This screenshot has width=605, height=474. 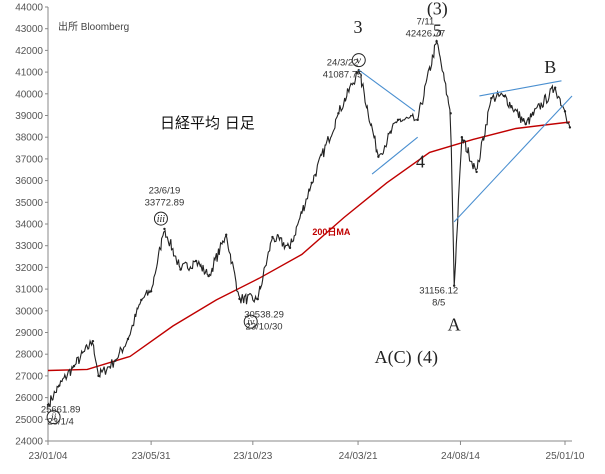 I want to click on price-date-annotation: 23/1/4, so click(x=60, y=421).